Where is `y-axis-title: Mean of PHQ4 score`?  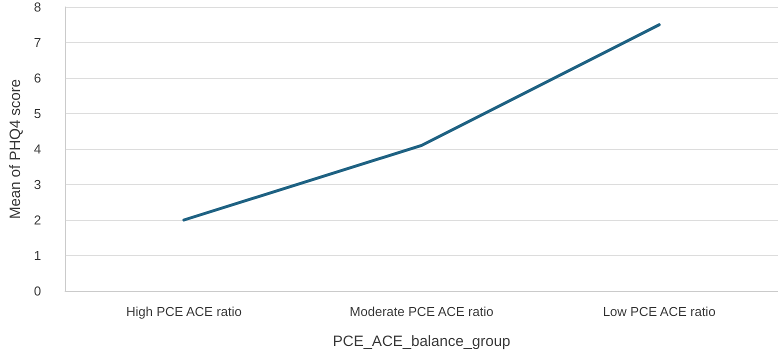
y-axis-title: Mean of PHQ4 score is located at coordinates (15, 149).